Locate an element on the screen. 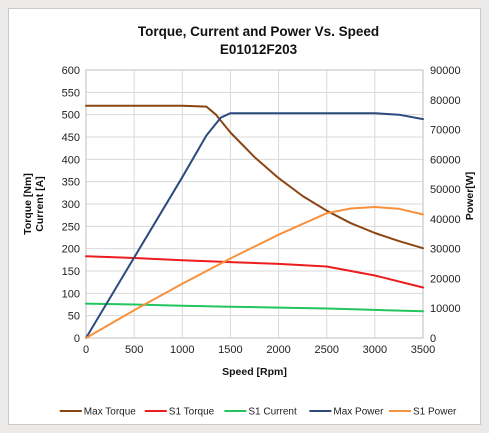 The height and width of the screenshot is (433, 489). legend-label: S1 Current is located at coordinates (272, 412).